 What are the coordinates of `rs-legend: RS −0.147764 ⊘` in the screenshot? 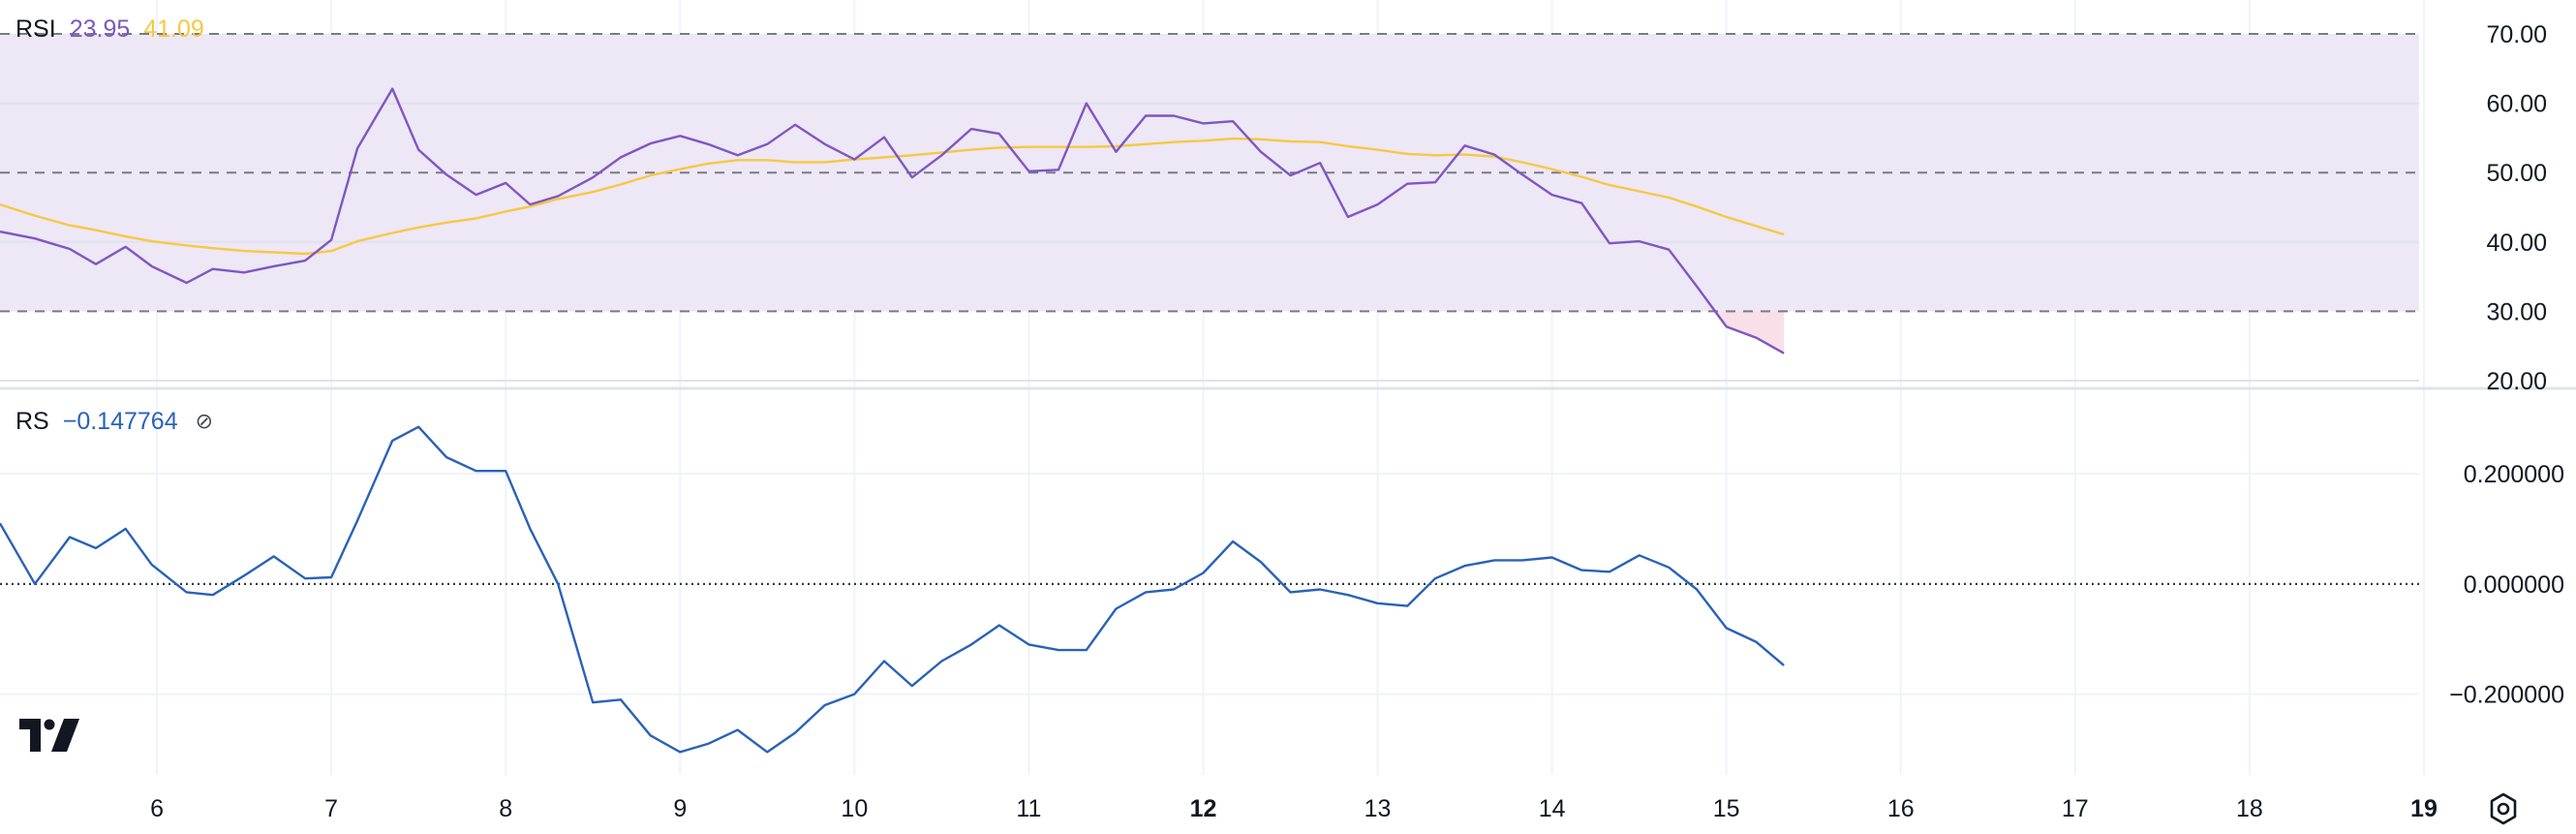 It's located at (114, 422).